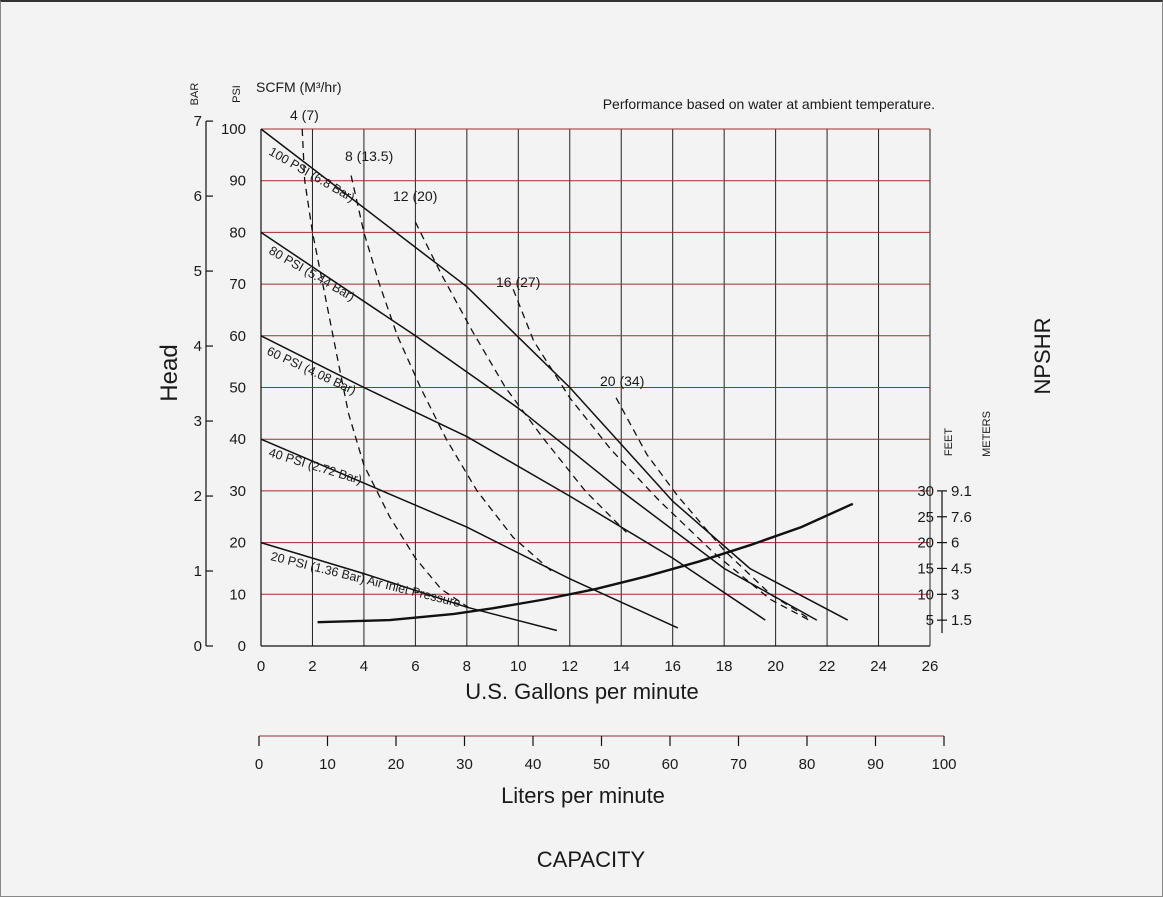 The image size is (1163, 897). Describe the element at coordinates (198, 346) in the screenshot. I see `bar-tick-label: 4` at that location.